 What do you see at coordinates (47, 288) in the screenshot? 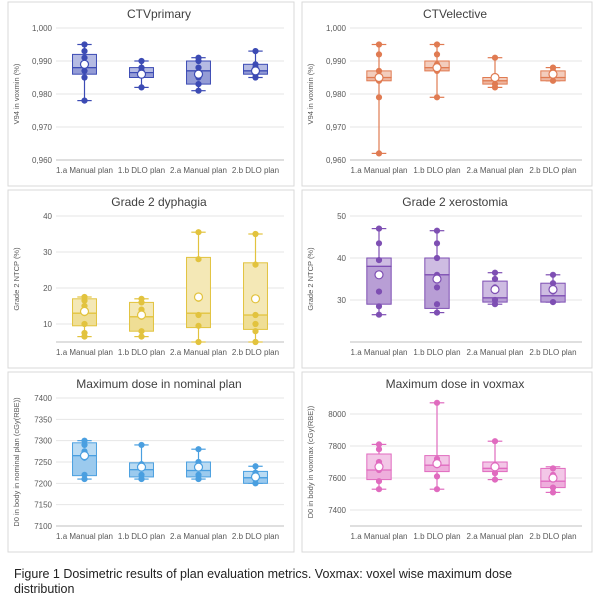
I see `y-tick-label: 20` at bounding box center [47, 288].